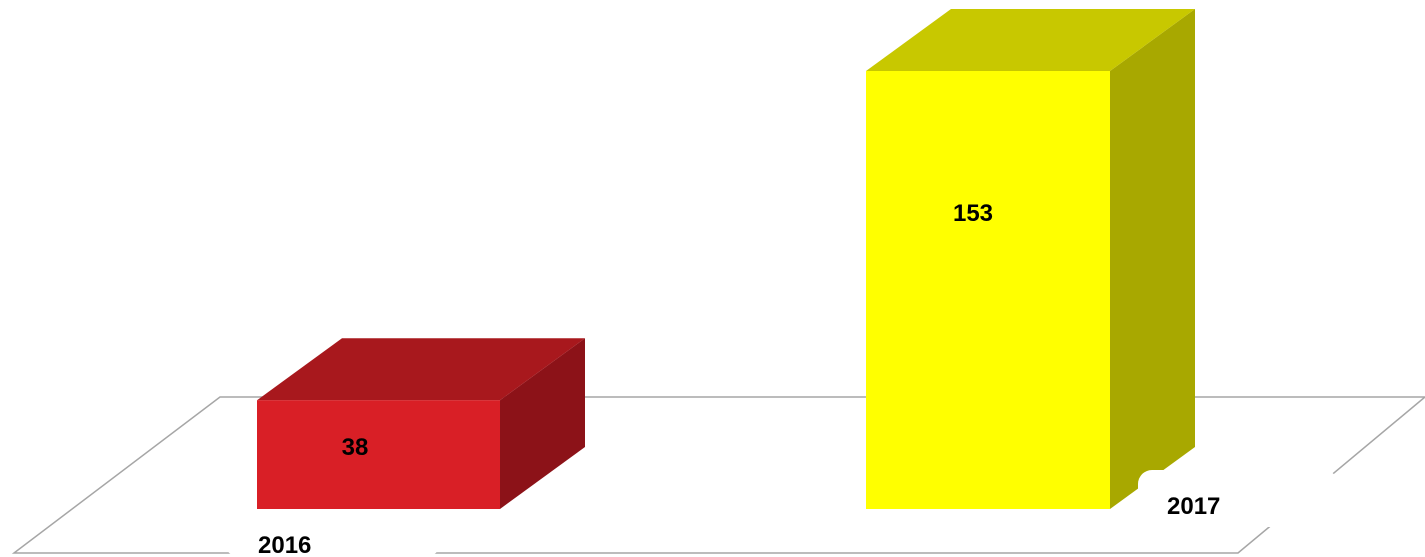  I want to click on bar-side-2017, so click(1152, 259).